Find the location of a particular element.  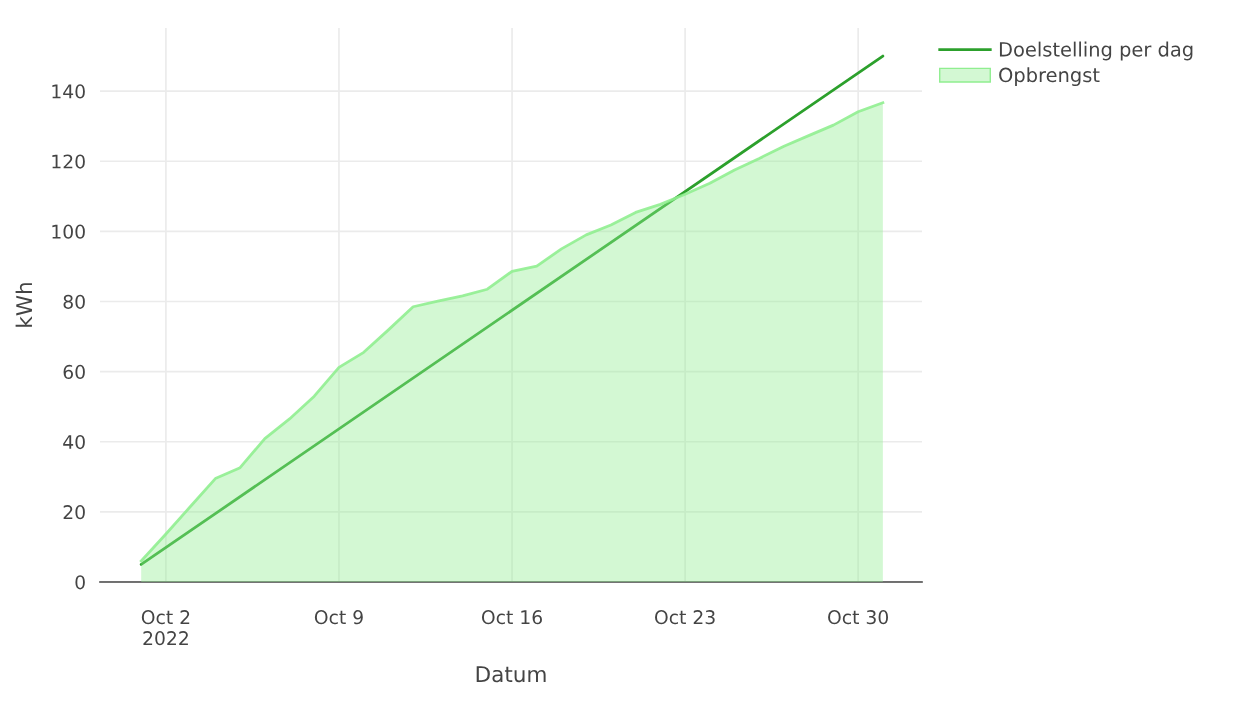

x-axis-title: Datum is located at coordinates (511, 674).